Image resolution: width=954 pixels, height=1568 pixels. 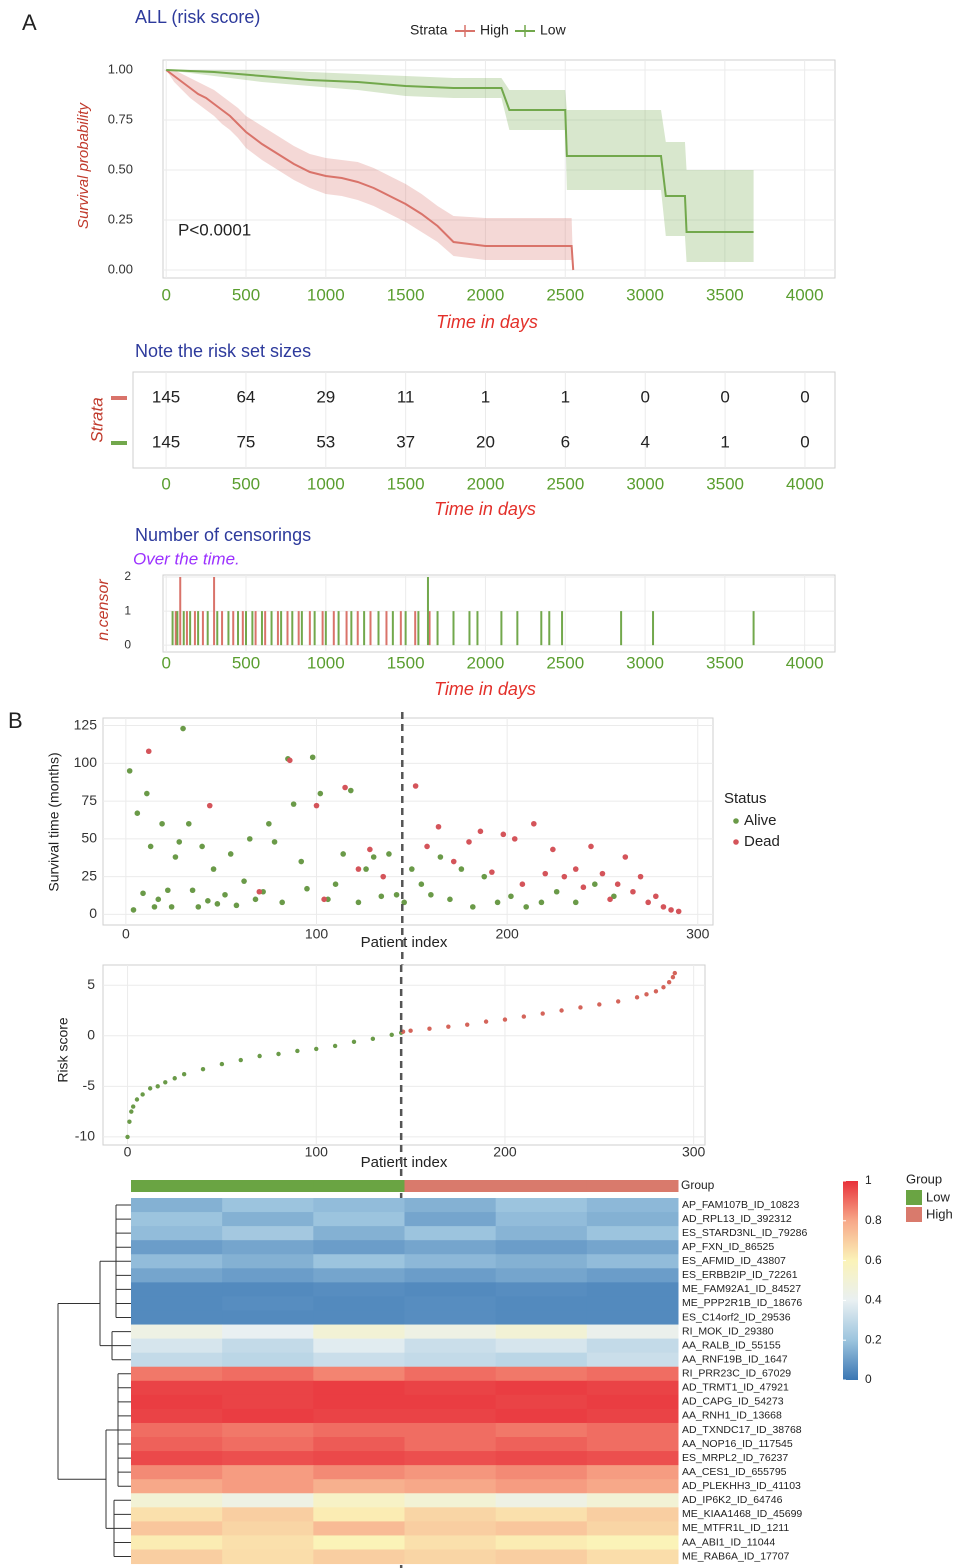 What do you see at coordinates (485, 441) in the screenshot?
I see `risk-count: 20` at bounding box center [485, 441].